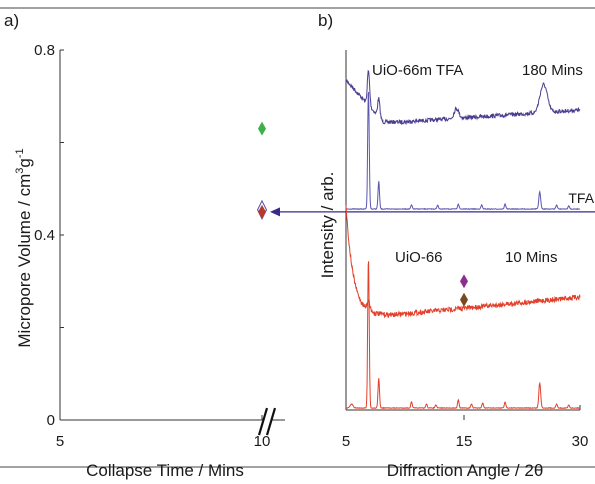 The height and width of the screenshot is (484, 595). What do you see at coordinates (552, 70) in the screenshot?
I see `series-time-label: 180 Mins` at bounding box center [552, 70].